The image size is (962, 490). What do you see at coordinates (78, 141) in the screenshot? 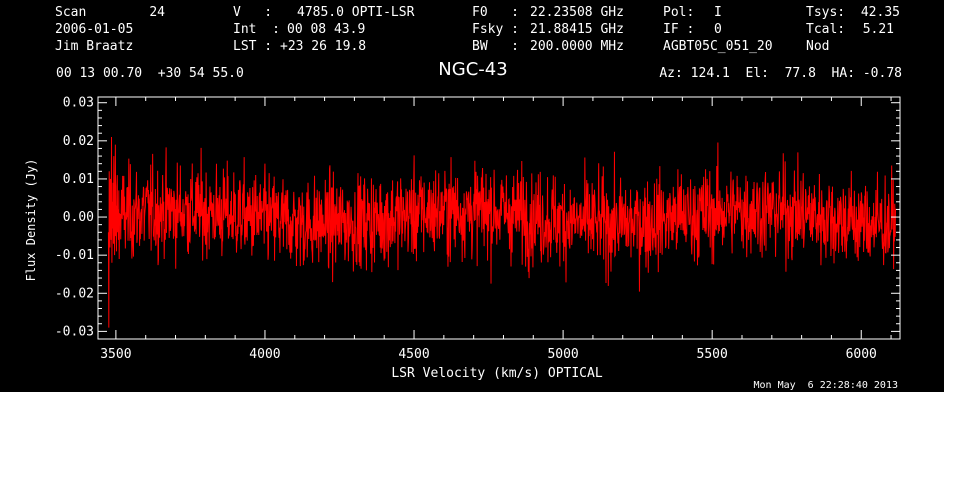
I see `y-tick-label: 0.02` at bounding box center [78, 141].